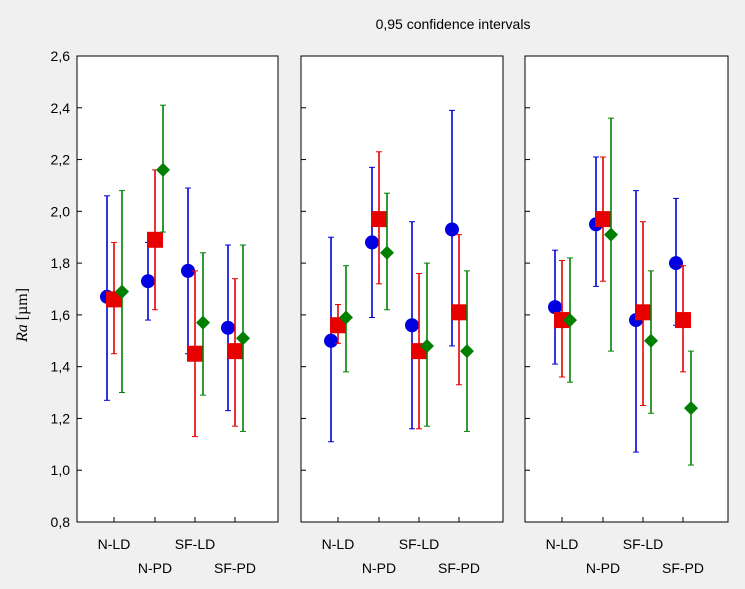  What do you see at coordinates (61, 160) in the screenshot?
I see `y-tick-label: 2,2` at bounding box center [61, 160].